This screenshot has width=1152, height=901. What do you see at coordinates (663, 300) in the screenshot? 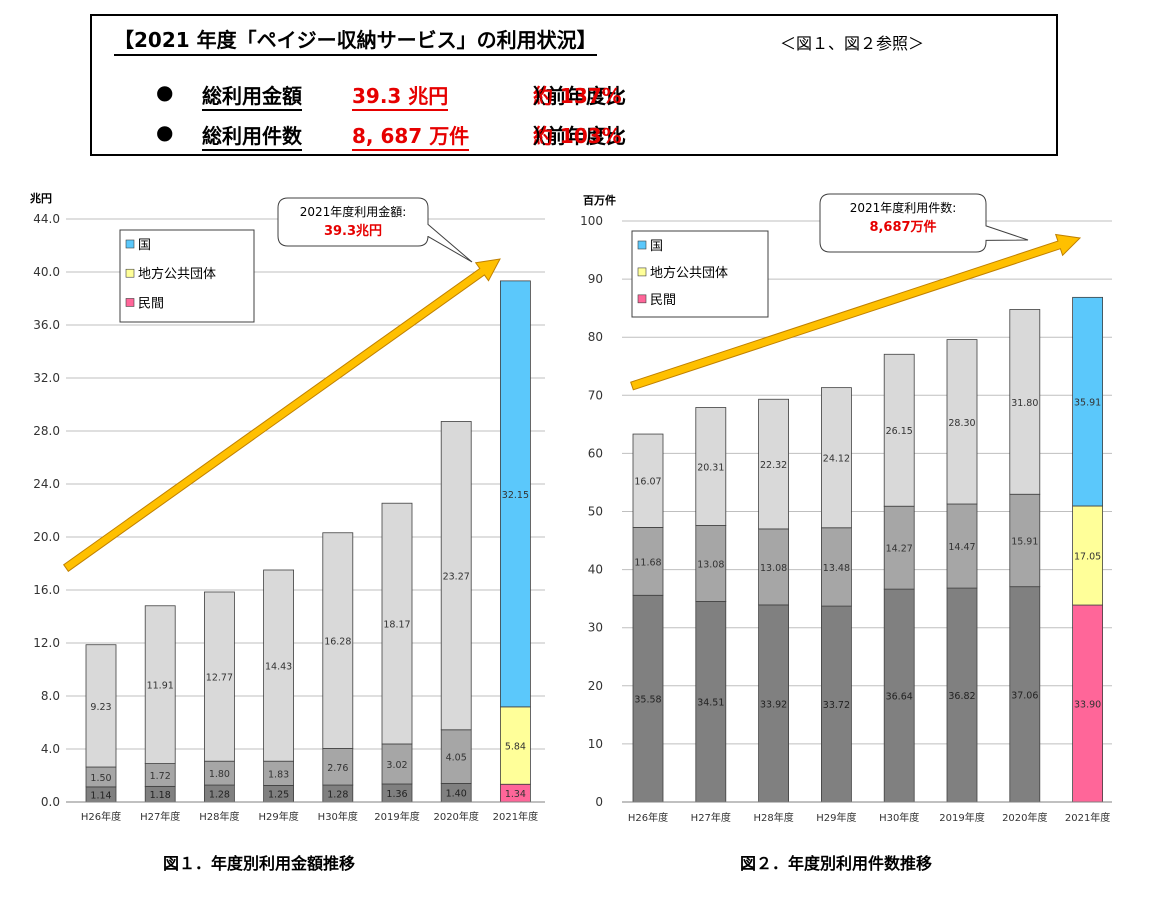
I see `legend-label: 民間` at bounding box center [663, 300].